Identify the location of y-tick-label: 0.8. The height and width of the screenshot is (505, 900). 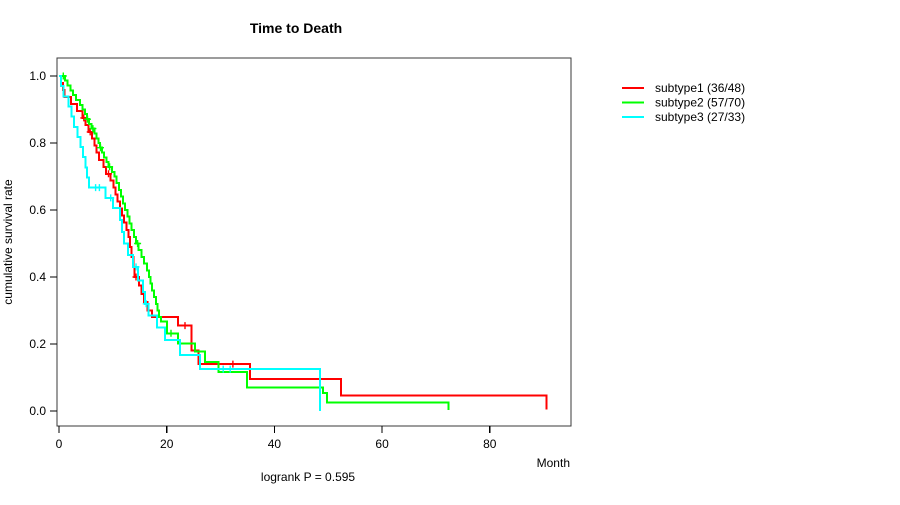
(37, 143).